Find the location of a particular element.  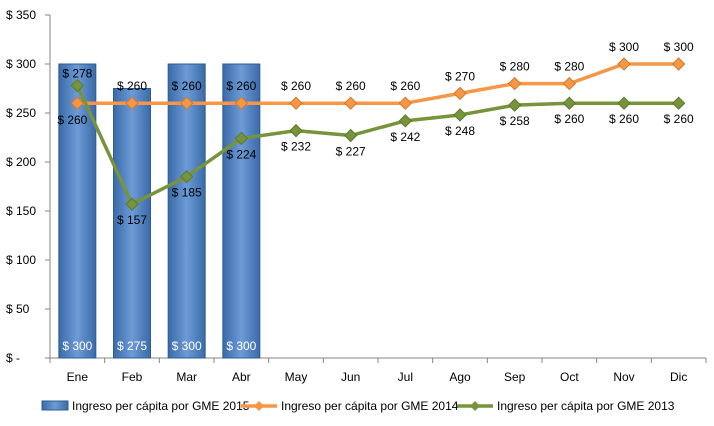

x-tick-label: Dic is located at coordinates (678, 377).